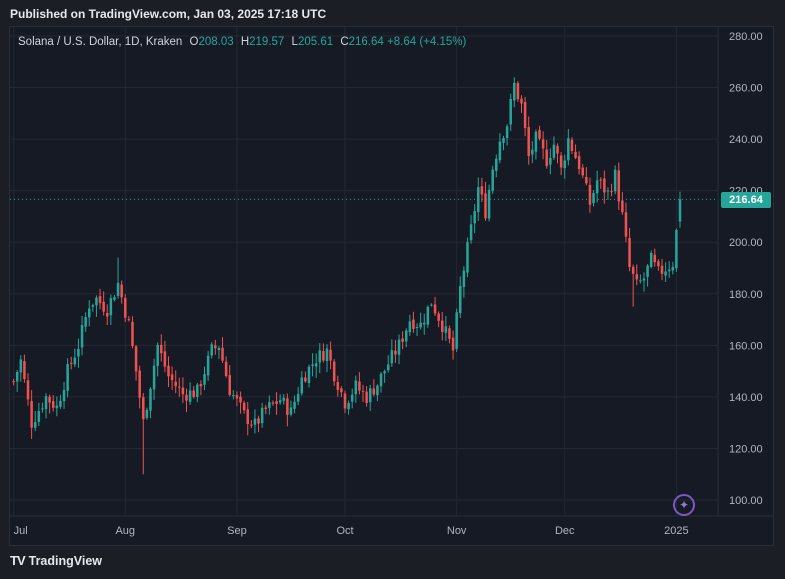 The image size is (785, 579). I want to click on price-tick-label: 240.00, so click(746, 140).